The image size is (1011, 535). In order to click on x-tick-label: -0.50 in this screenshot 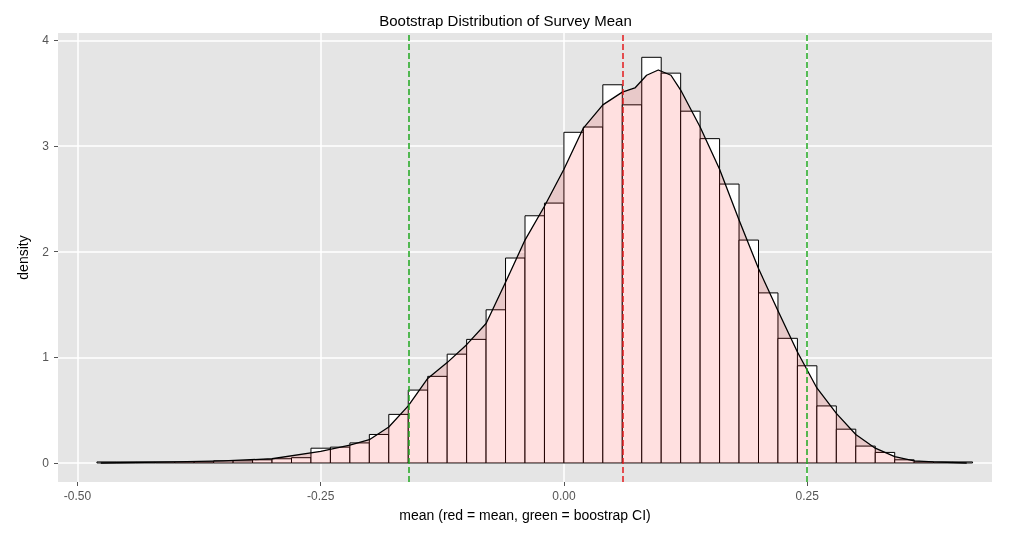, I will do `click(77, 496)`.